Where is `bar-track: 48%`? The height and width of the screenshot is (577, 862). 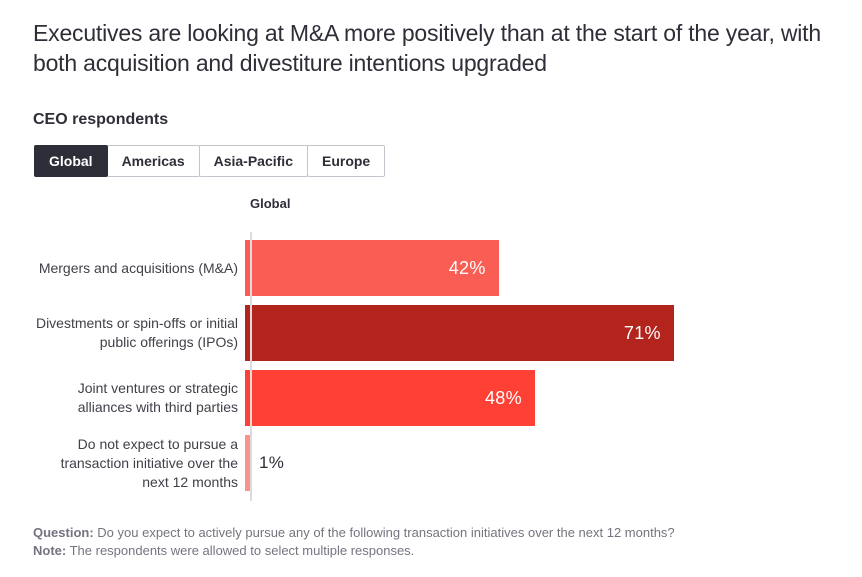 bar-track: 48% is located at coordinates (547, 398).